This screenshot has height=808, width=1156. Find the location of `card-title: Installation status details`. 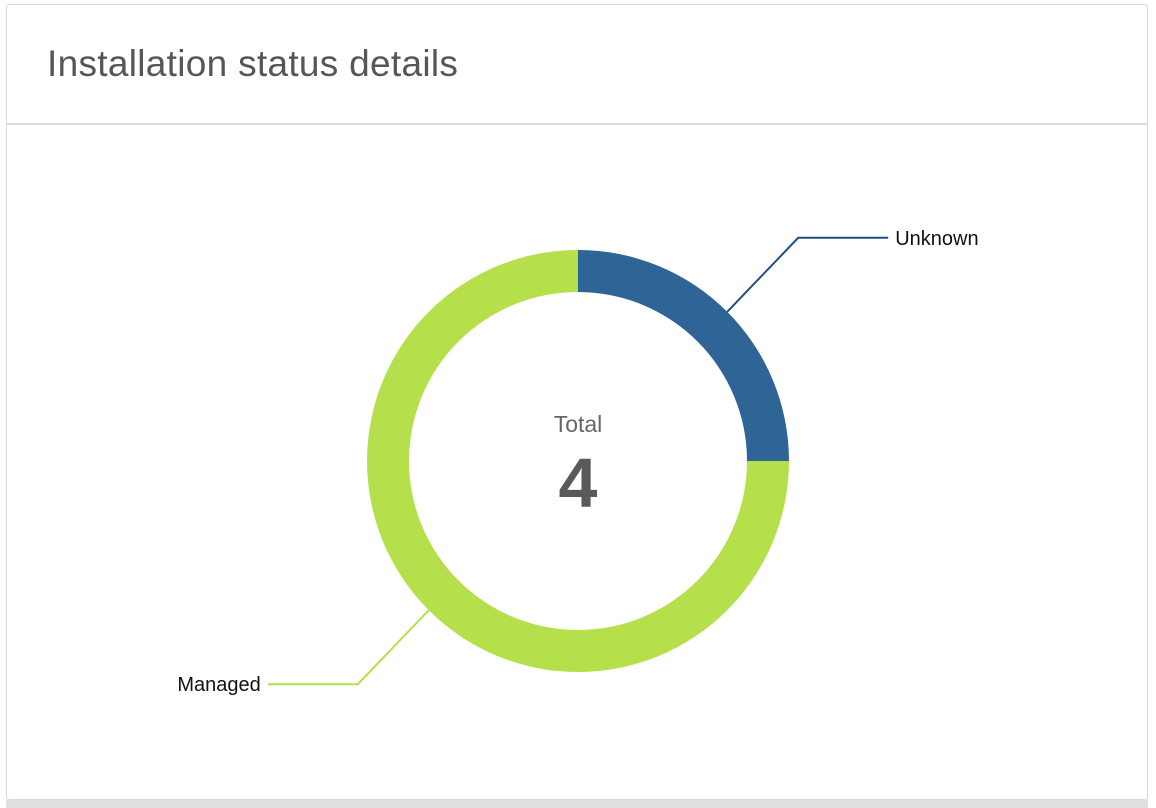

card-title: Installation status details is located at coordinates (253, 63).